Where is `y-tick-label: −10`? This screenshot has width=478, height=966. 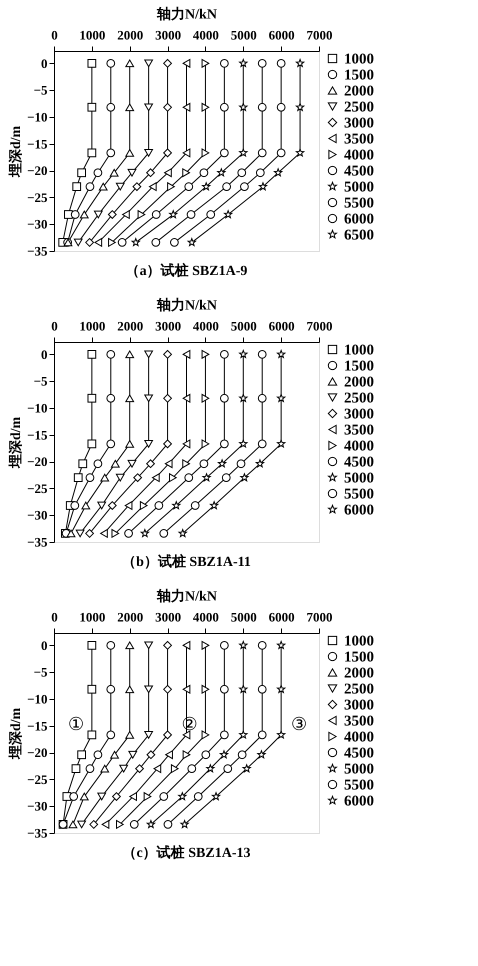 y-tick-label: −10 is located at coordinates (37, 698).